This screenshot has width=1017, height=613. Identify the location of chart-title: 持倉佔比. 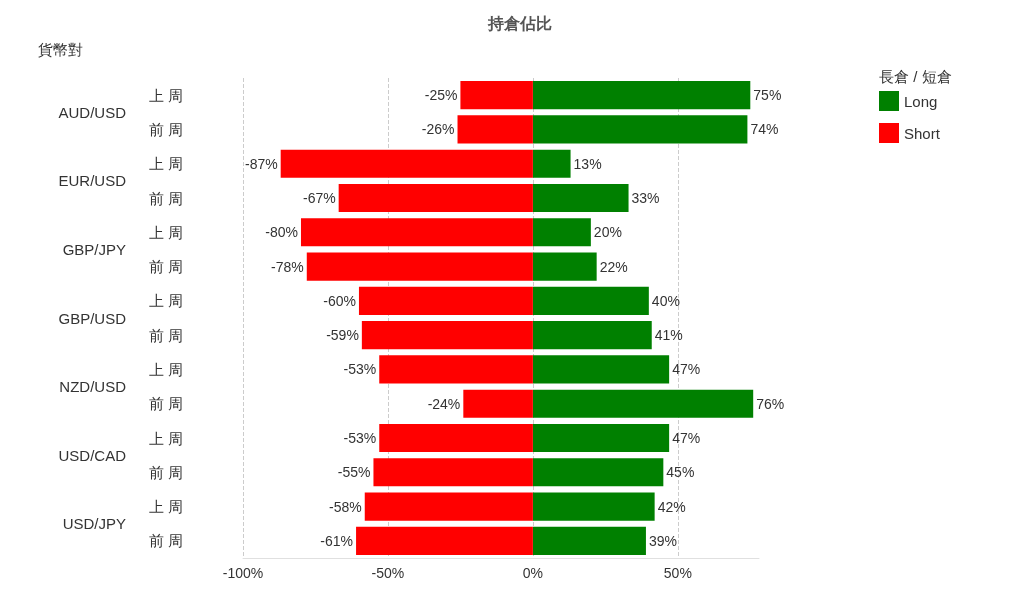
(519, 23).